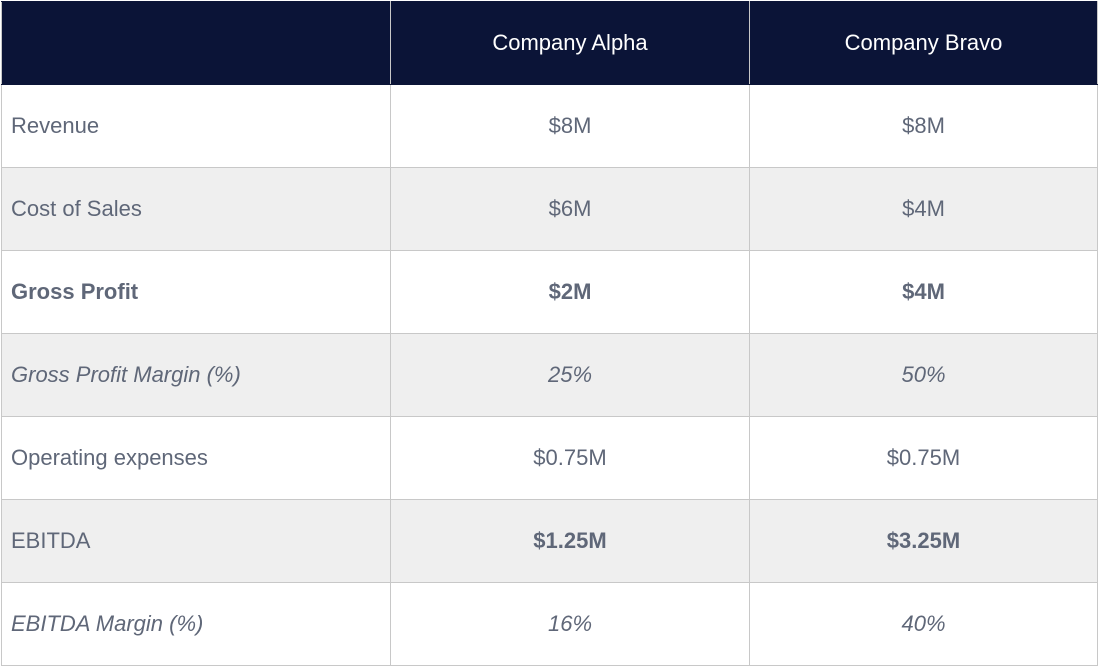  Describe the element at coordinates (570, 458) in the screenshot. I see `alpha-value: $0.75M` at that location.